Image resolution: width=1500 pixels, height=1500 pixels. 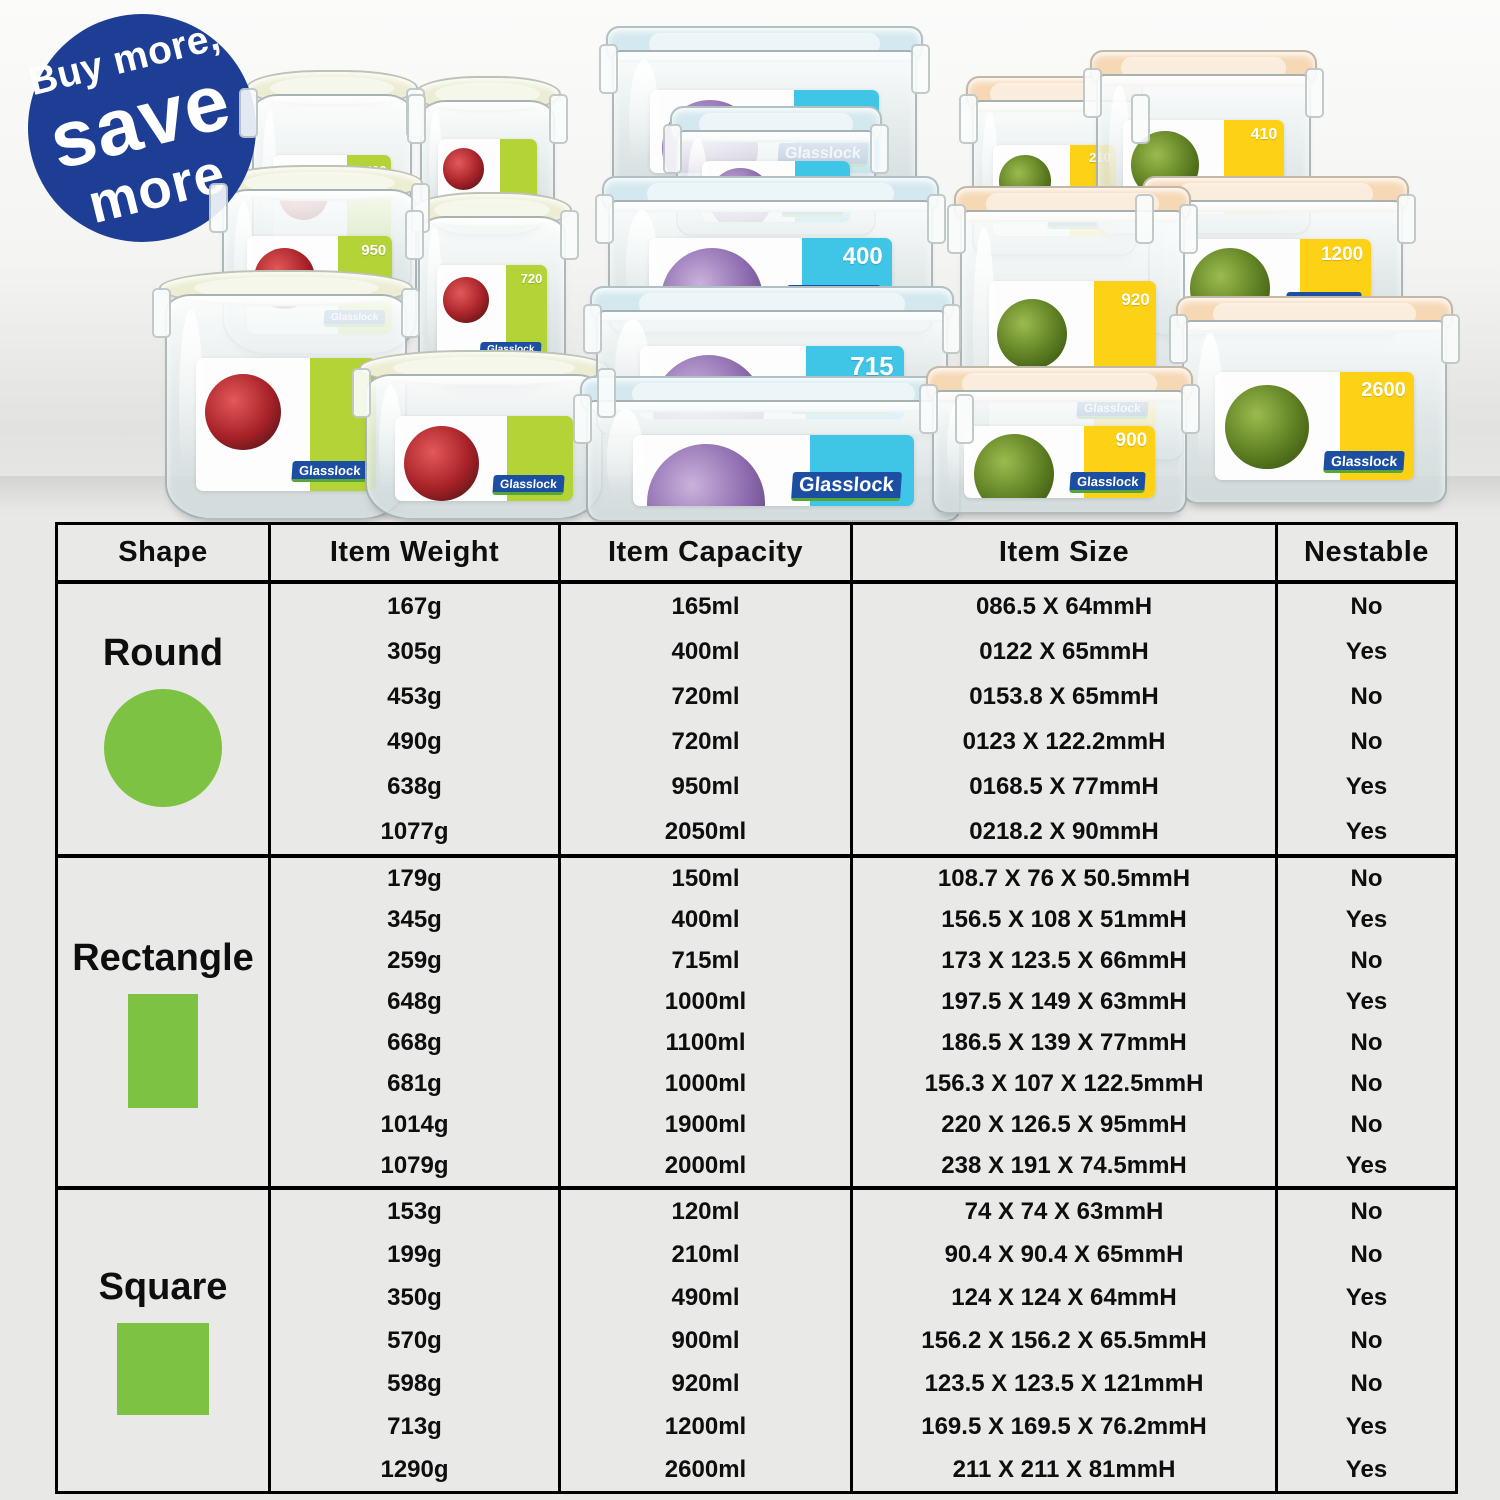 What do you see at coordinates (757, 786) in the screenshot?
I see `table-row: 638g 950ml 0168.5 X 77mmH Yes` at bounding box center [757, 786].